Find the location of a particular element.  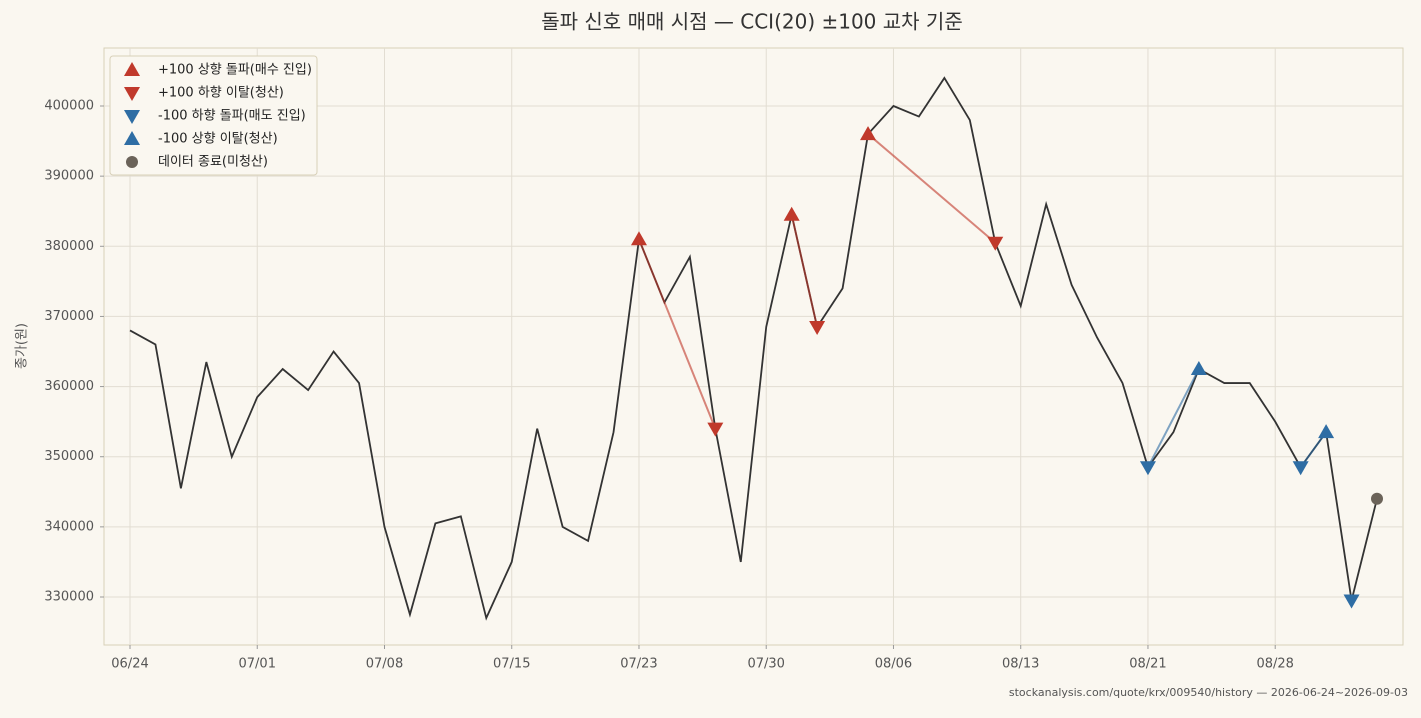

legend-label: +100 상향 돌파(매수 진입) is located at coordinates (235, 70).